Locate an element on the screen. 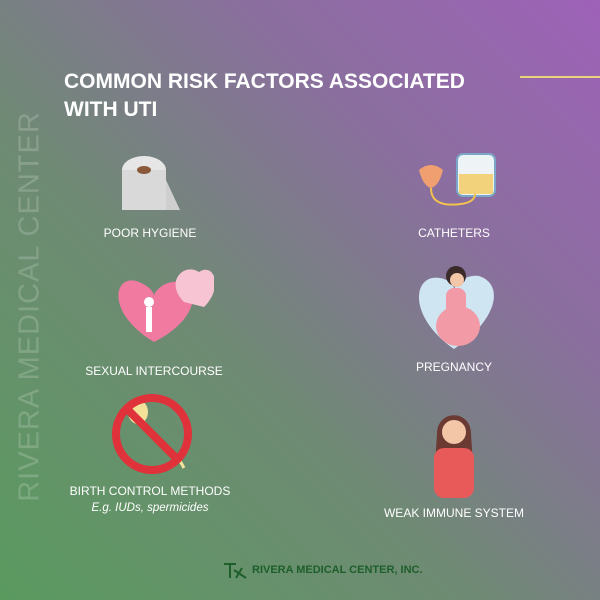 The image size is (600, 600). item-label: WEAK IMMUNE SYSTEM is located at coordinates (453, 513).